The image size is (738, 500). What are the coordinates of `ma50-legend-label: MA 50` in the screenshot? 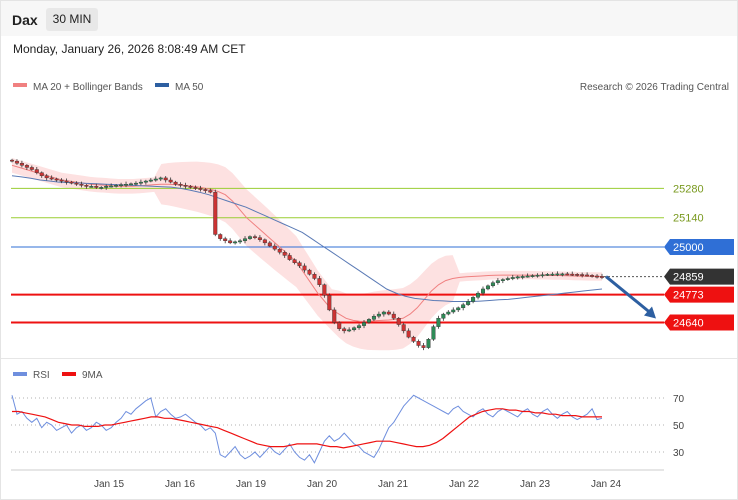 It's located at (189, 87).